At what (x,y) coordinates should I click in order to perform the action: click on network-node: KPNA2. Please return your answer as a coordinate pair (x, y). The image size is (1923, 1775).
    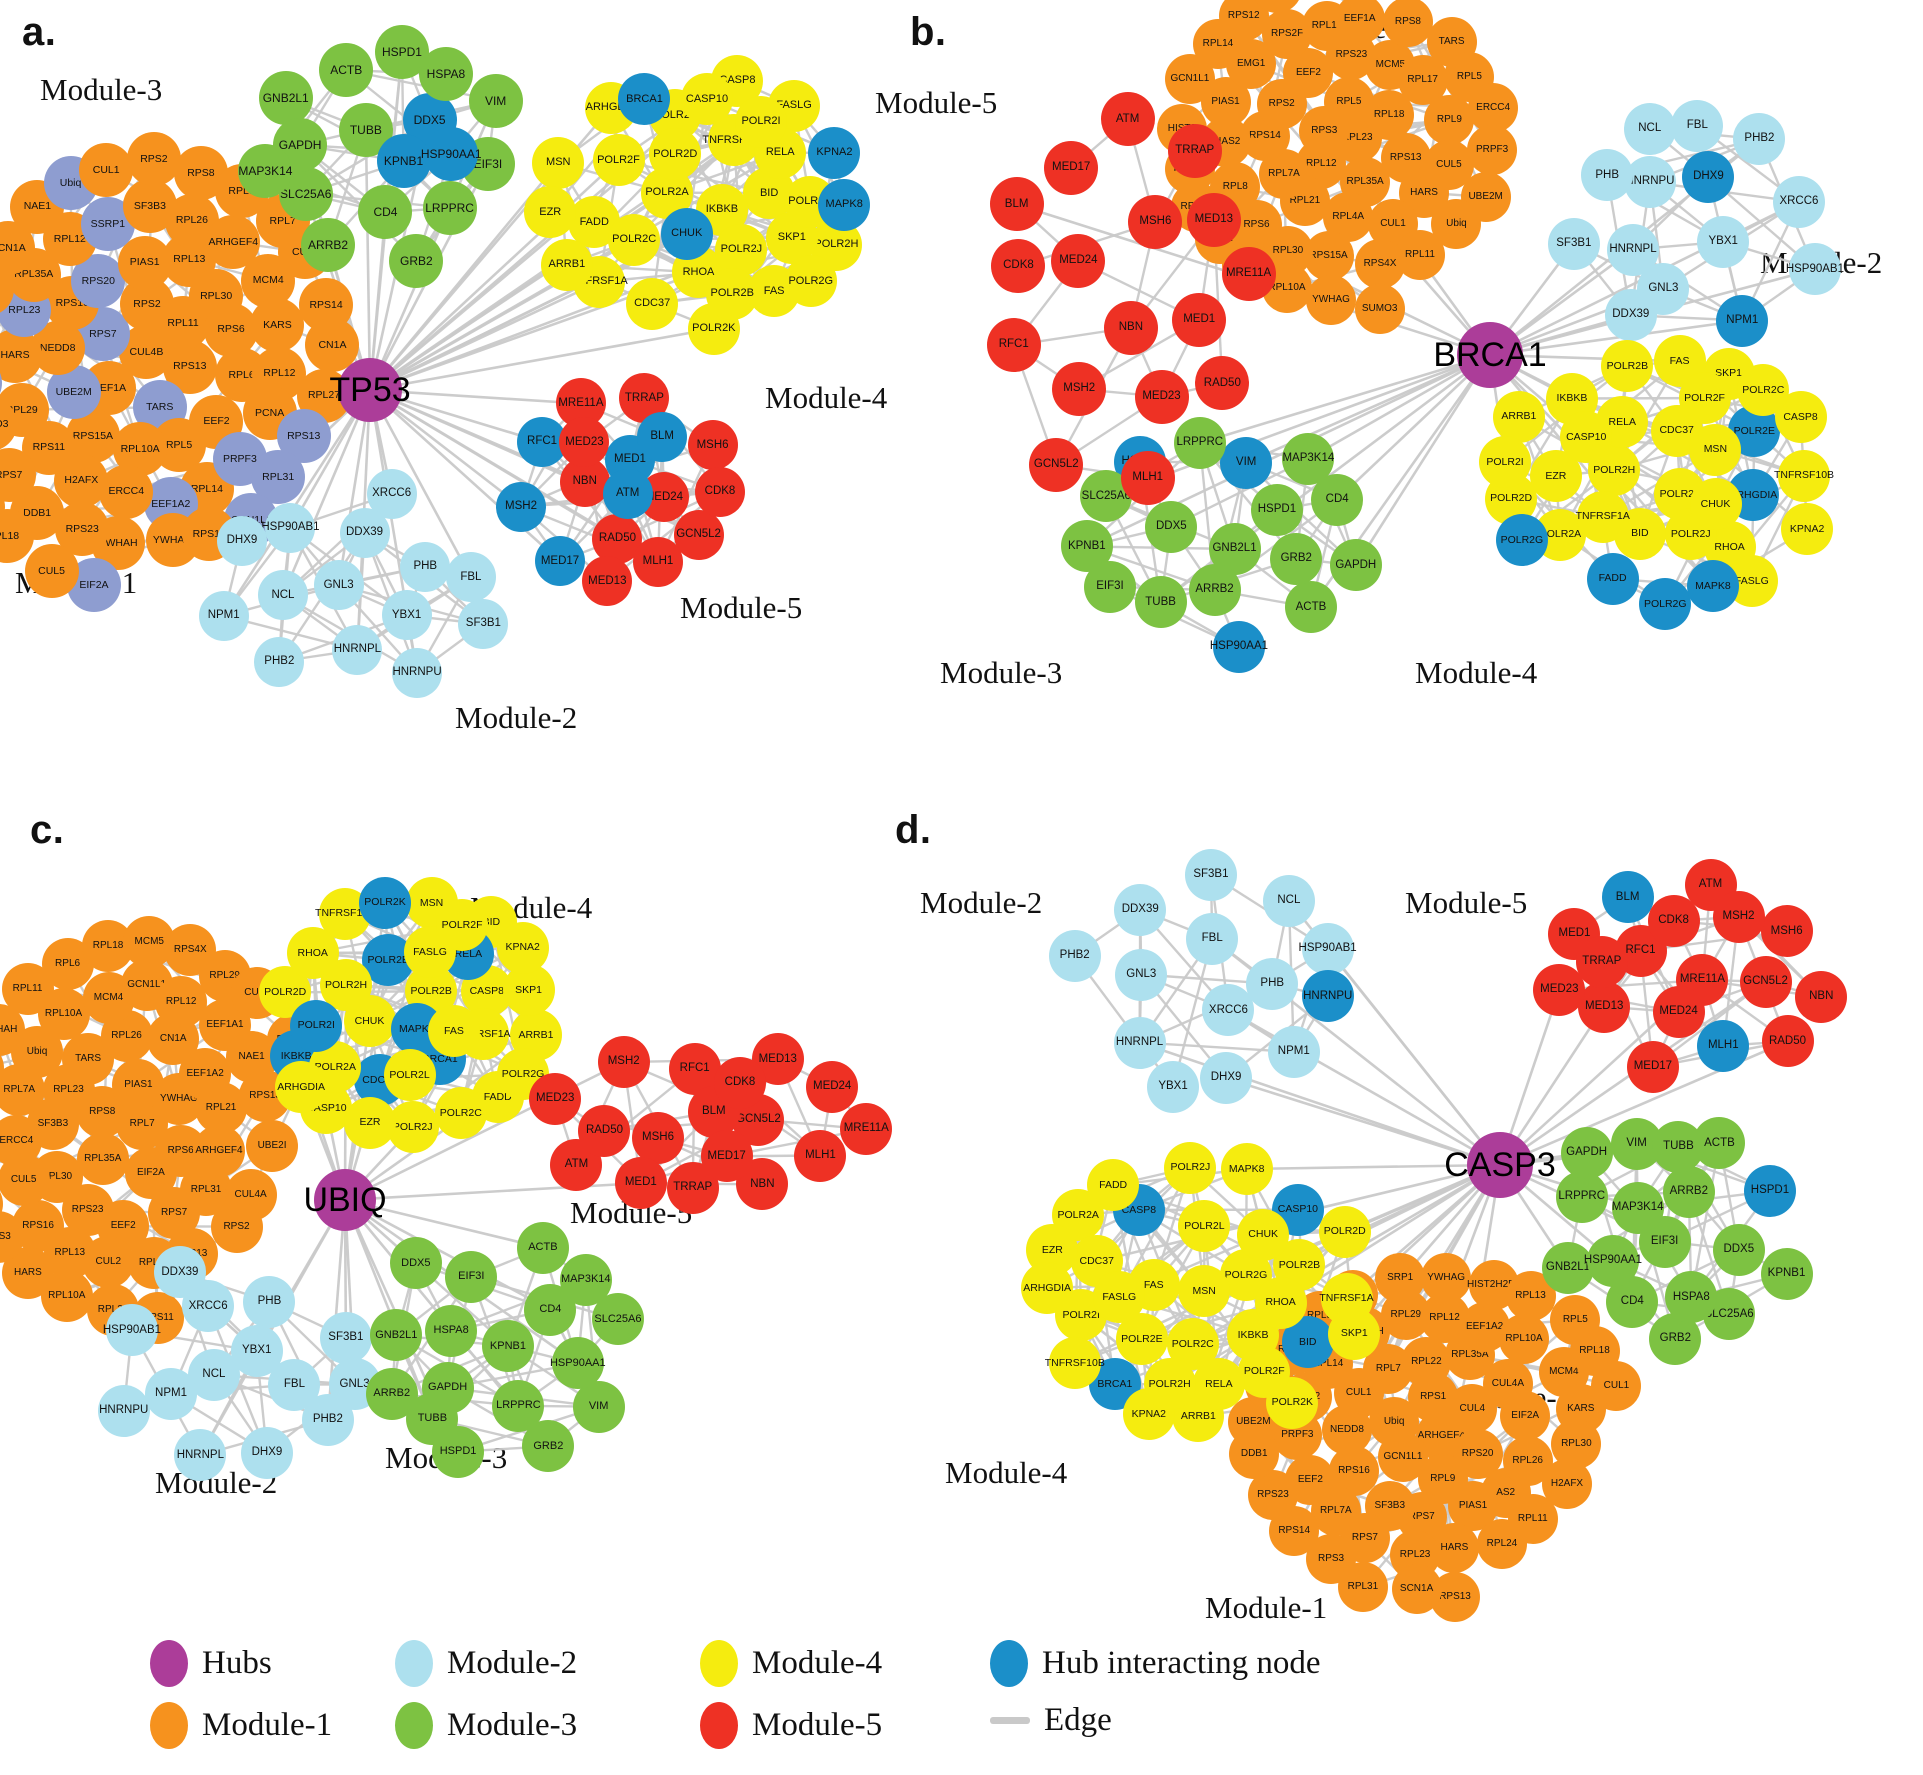
    Looking at the image, I should click on (522, 947).